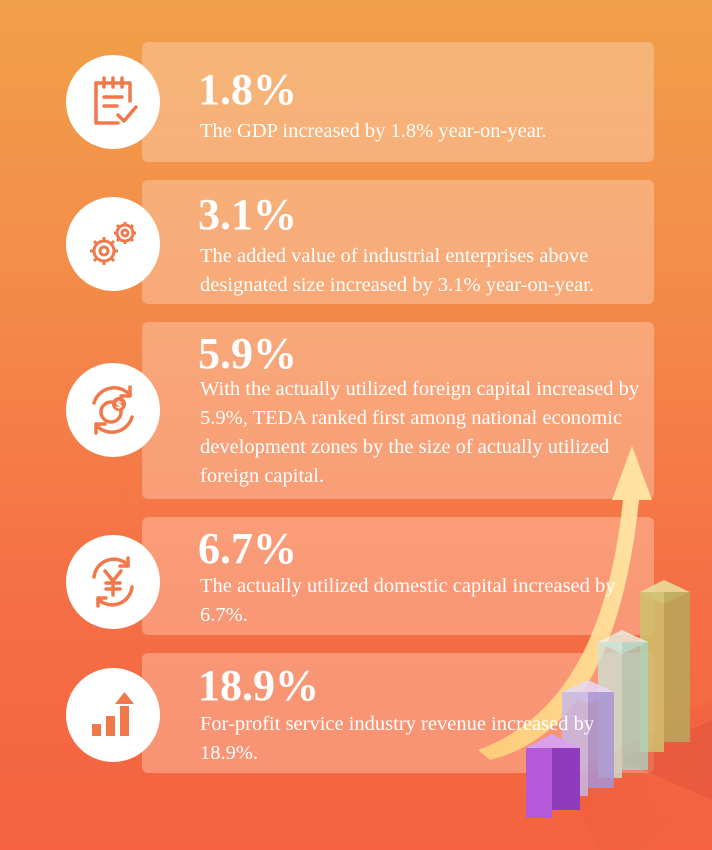 The height and width of the screenshot is (850, 712). Describe the element at coordinates (258, 685) in the screenshot. I see `stat-value-service-revenue: 18.9%` at that location.